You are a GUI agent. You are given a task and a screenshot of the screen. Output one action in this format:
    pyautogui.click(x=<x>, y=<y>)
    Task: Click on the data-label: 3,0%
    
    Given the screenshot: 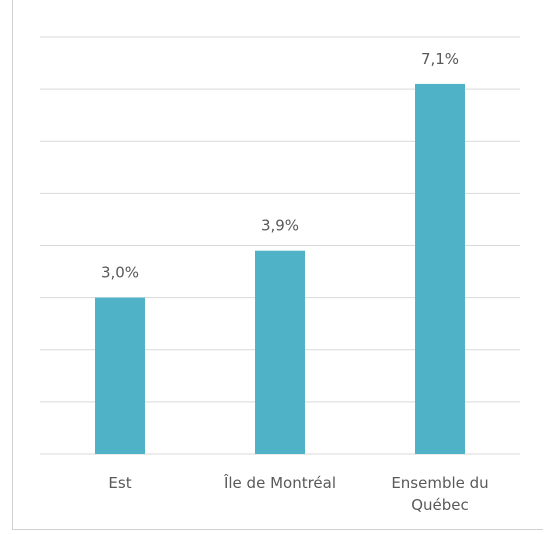 What is the action you would take?
    pyautogui.click(x=120, y=273)
    